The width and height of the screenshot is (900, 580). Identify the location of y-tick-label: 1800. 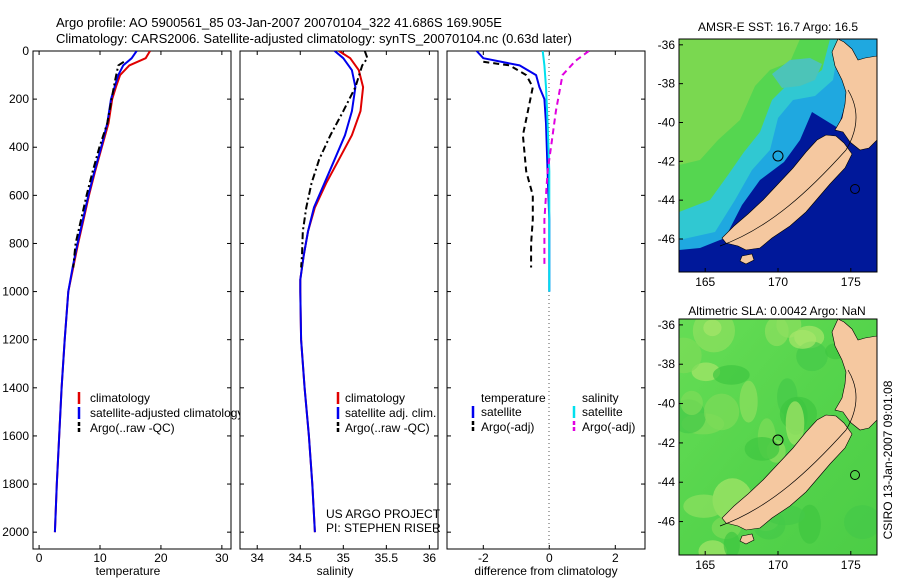
(15, 484).